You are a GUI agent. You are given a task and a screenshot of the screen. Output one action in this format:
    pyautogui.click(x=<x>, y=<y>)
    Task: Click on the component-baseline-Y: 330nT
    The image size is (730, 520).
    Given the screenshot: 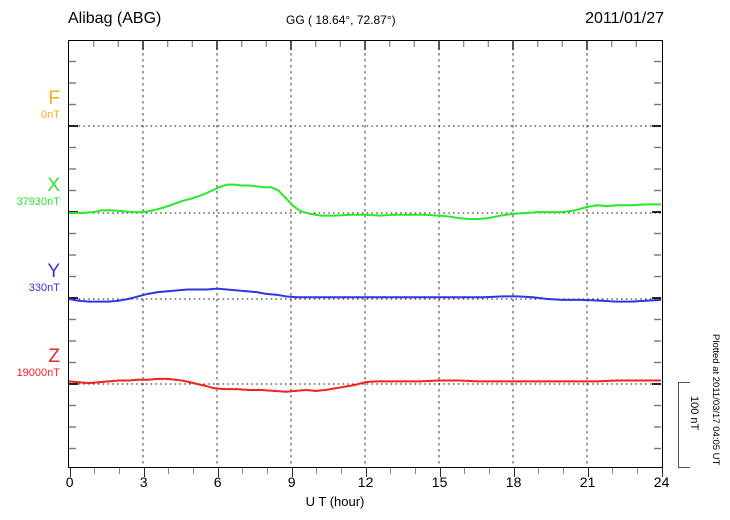 What is the action you would take?
    pyautogui.click(x=44, y=288)
    